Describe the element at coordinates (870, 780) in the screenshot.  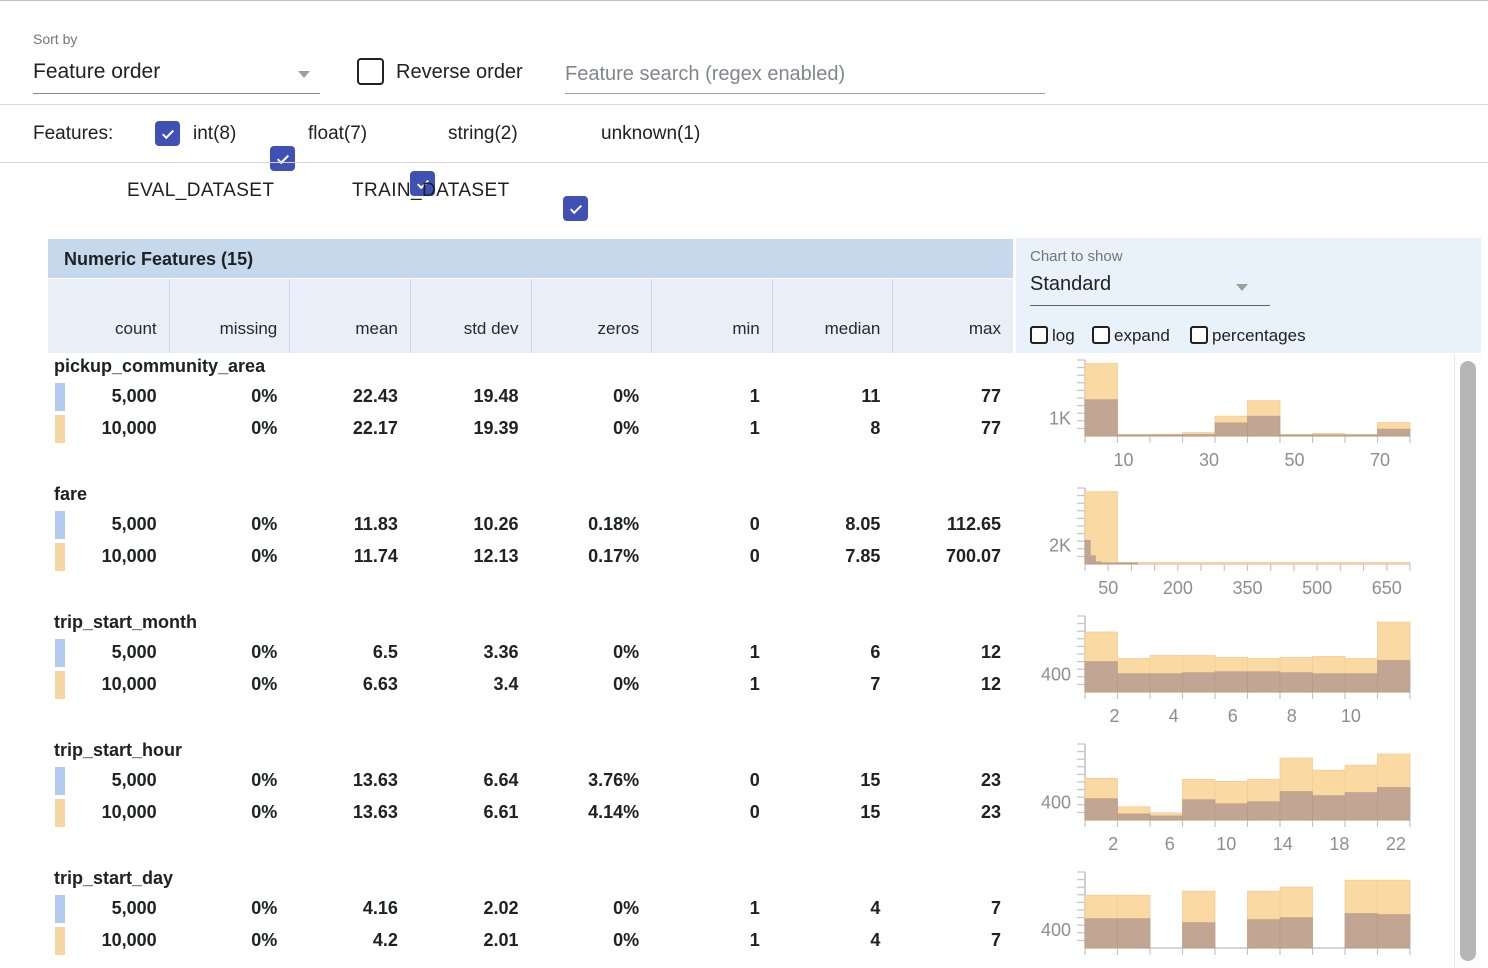
I see `stat-cell: 15` at that location.